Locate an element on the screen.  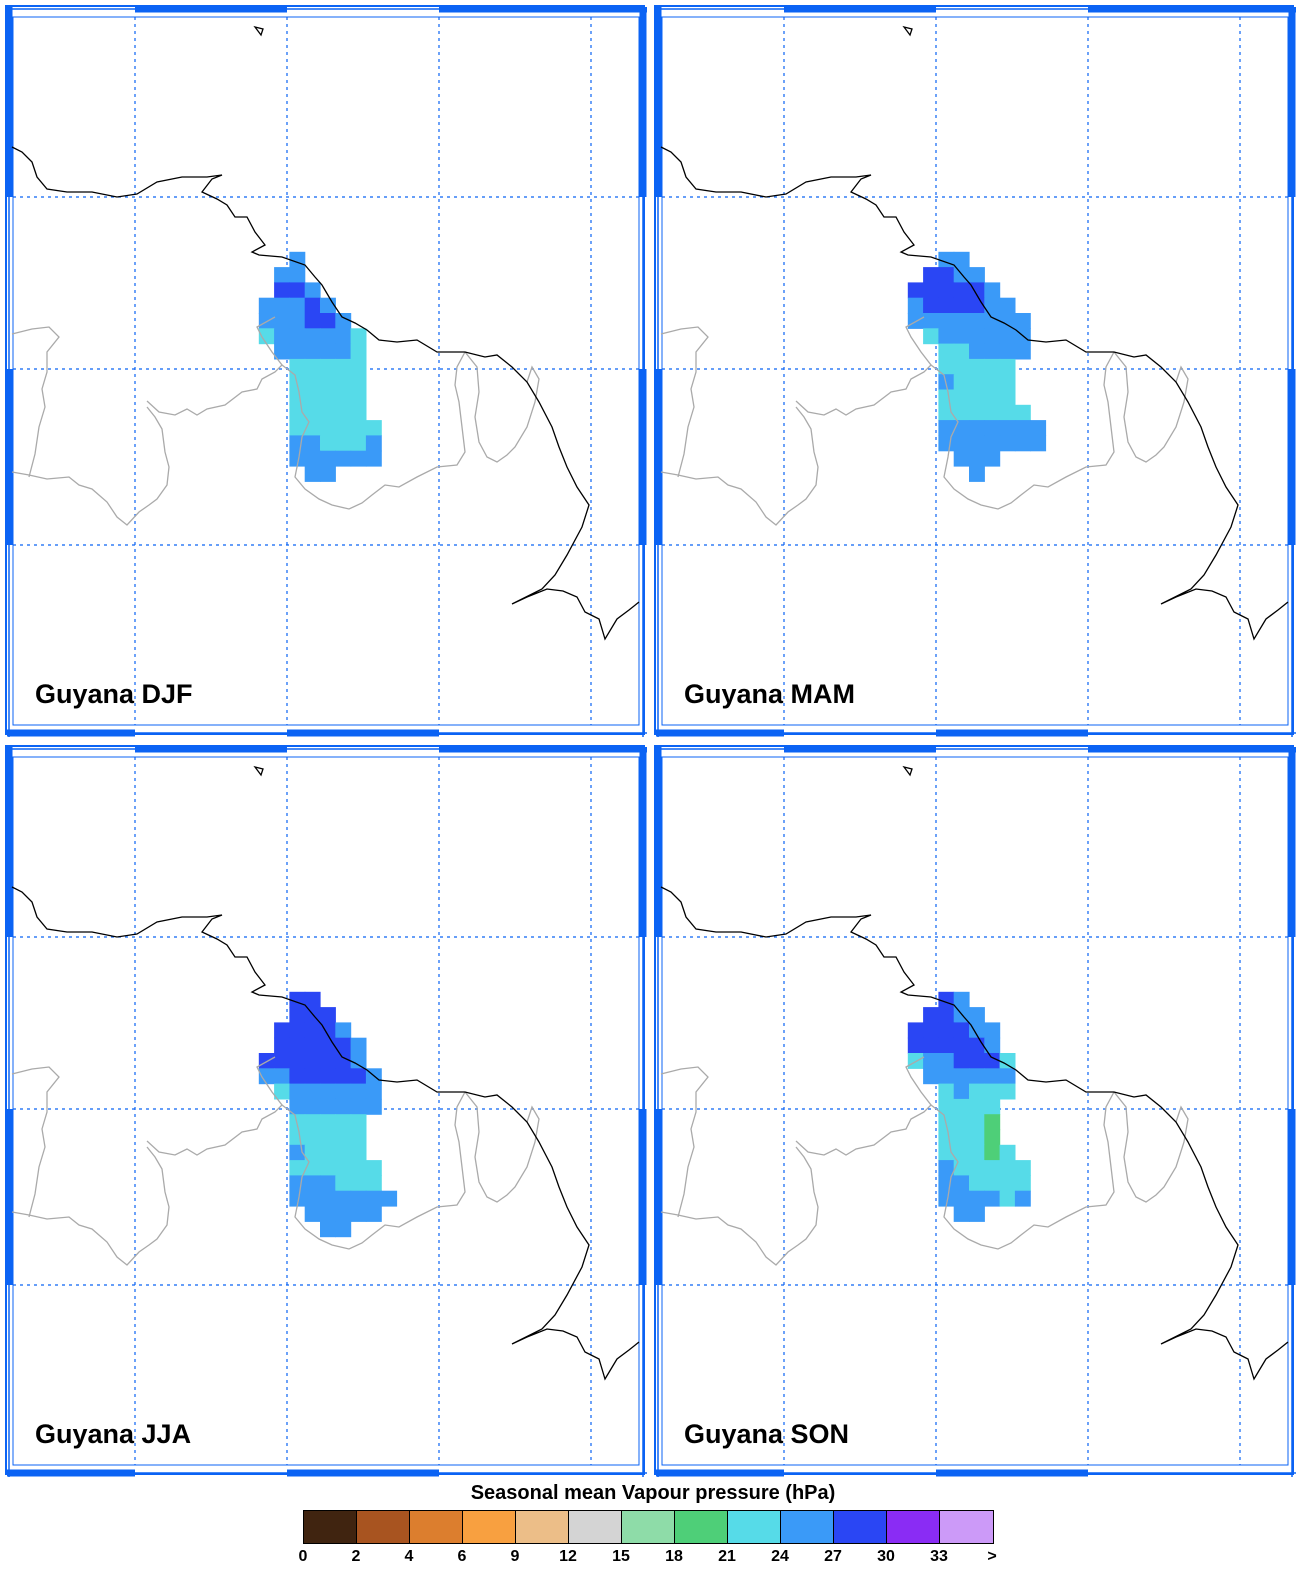
legend-tick-label: 15 is located at coordinates (621, 1556).